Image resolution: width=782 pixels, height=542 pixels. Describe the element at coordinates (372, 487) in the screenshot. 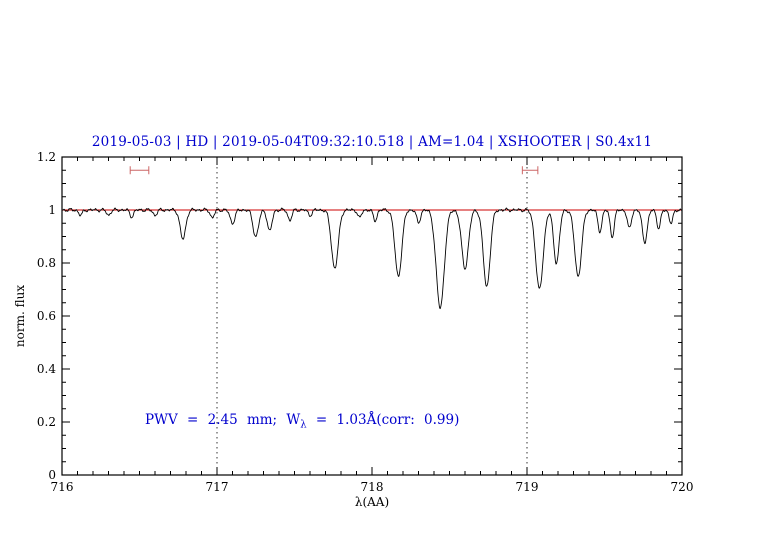

I see `x-tick-label: 718` at that location.